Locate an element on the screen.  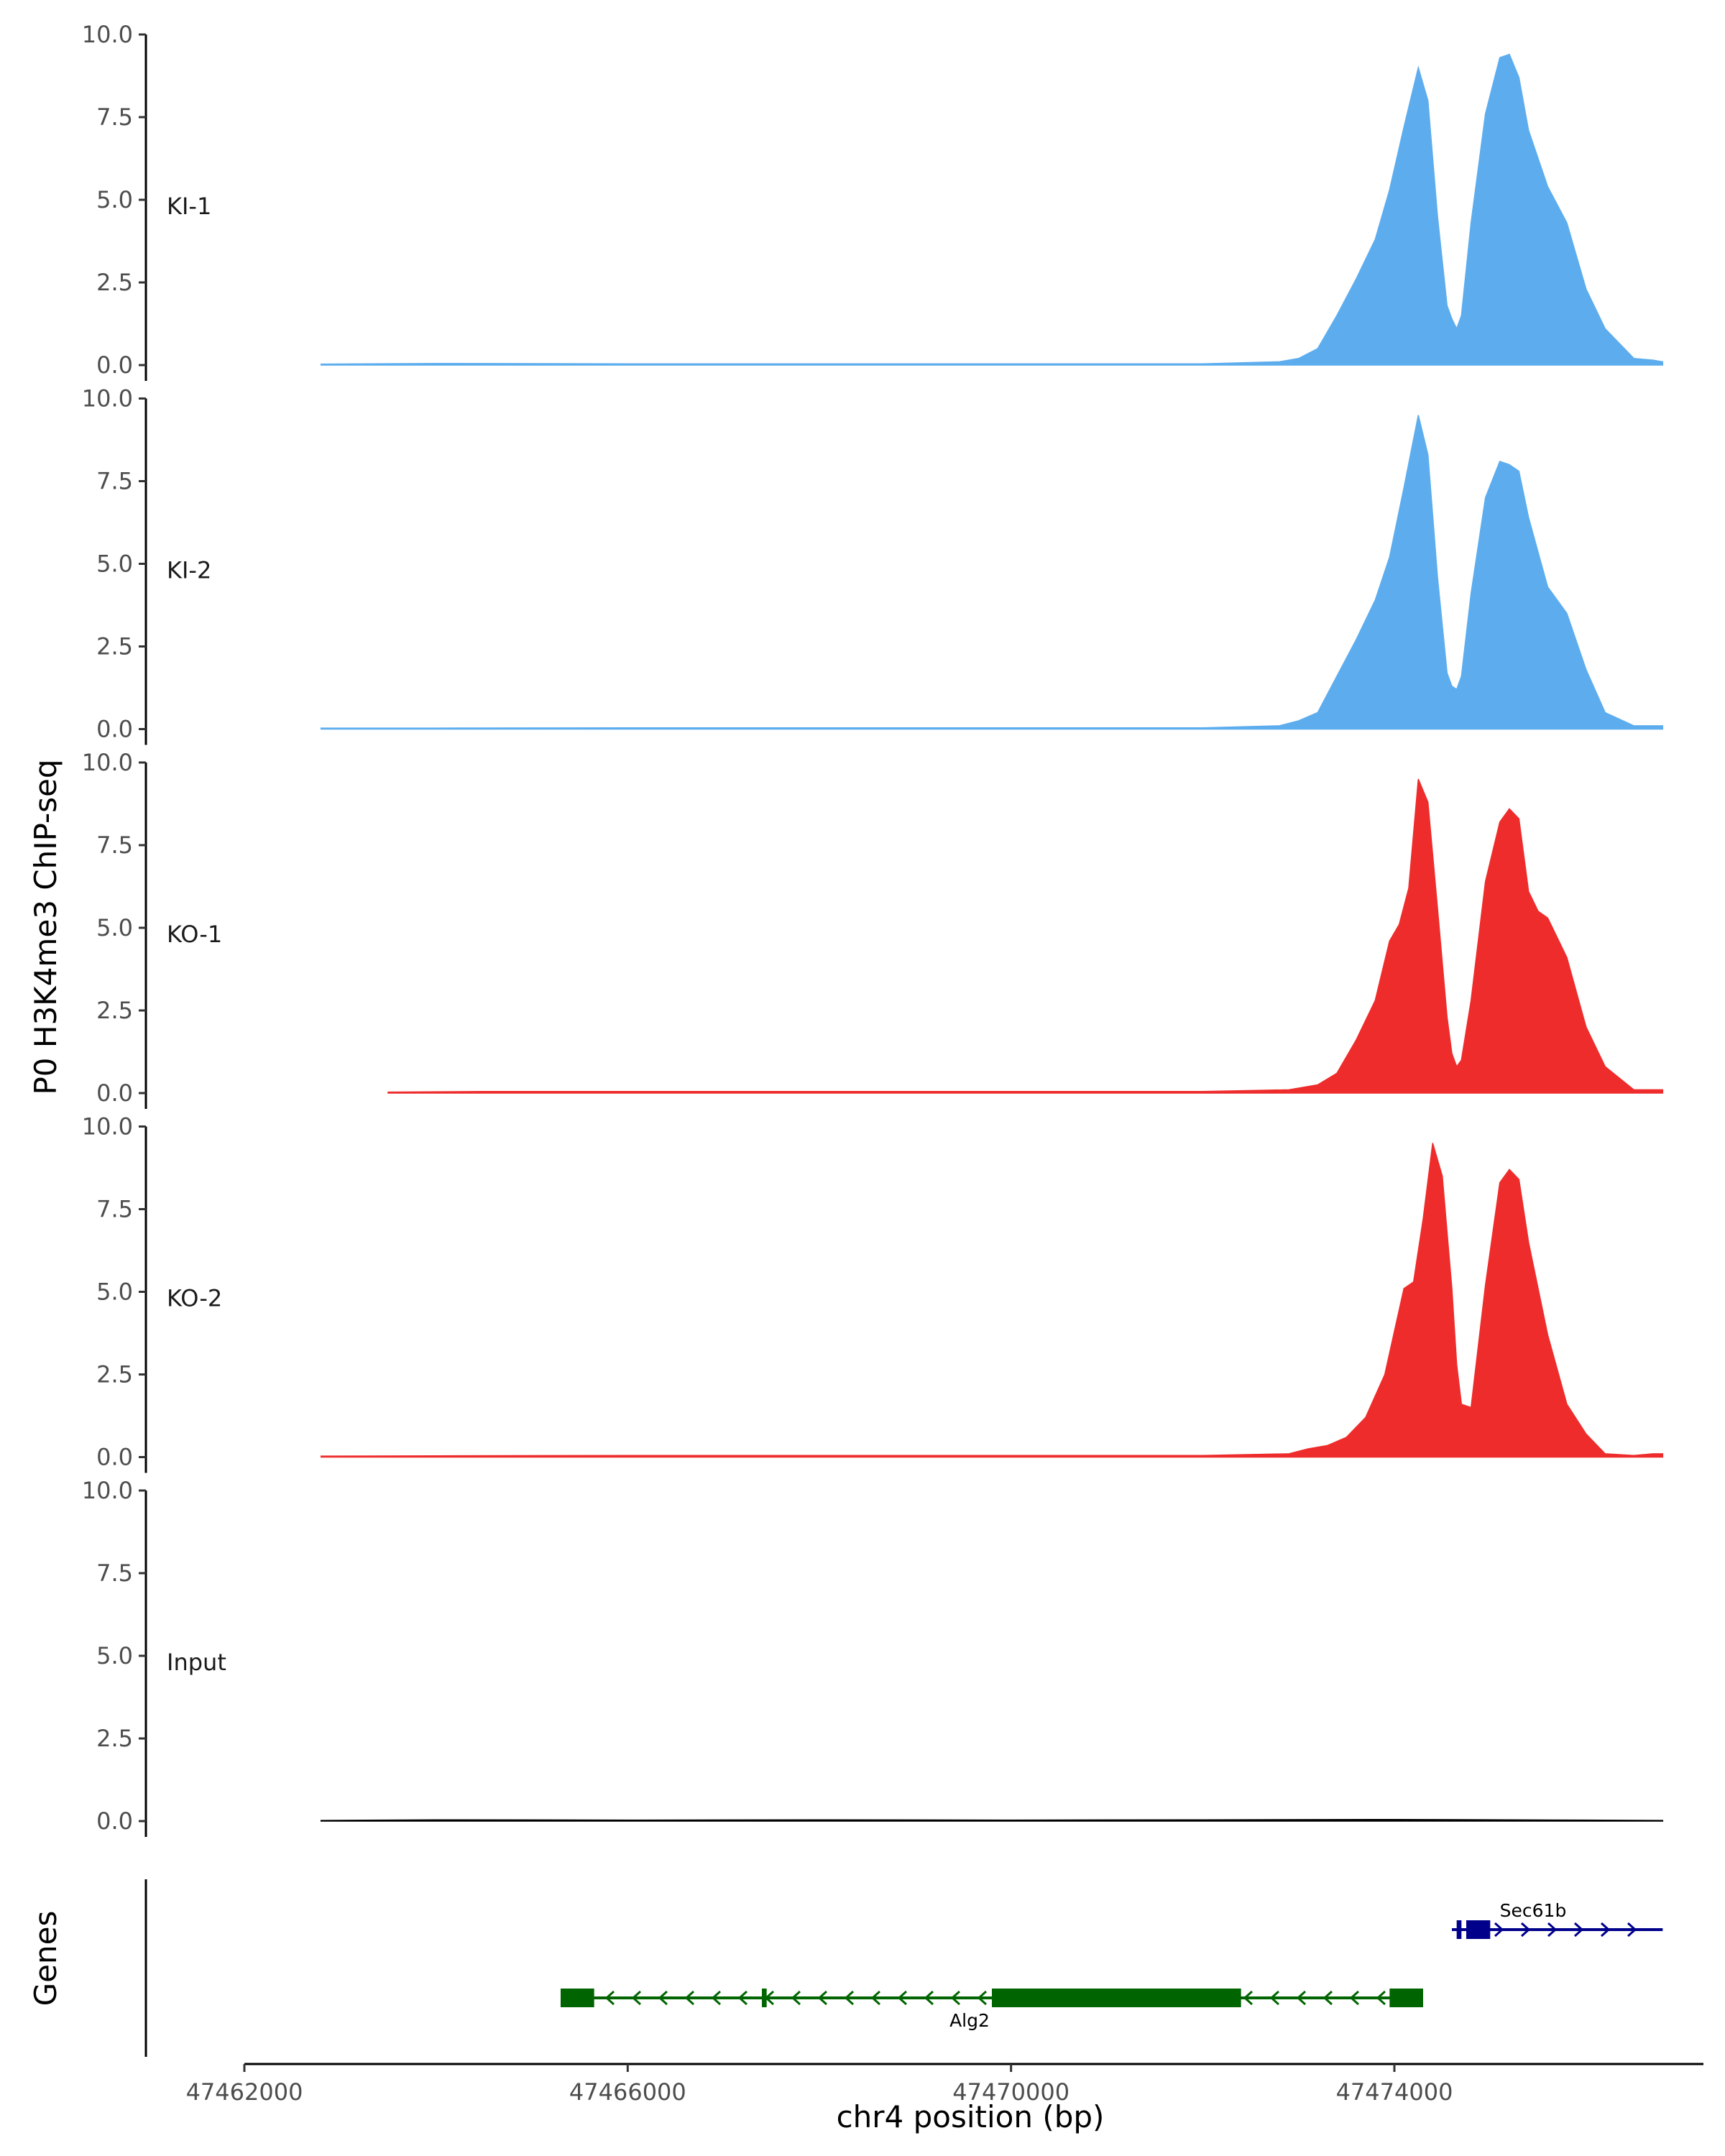
track-label: KO-2 is located at coordinates (194, 1299).